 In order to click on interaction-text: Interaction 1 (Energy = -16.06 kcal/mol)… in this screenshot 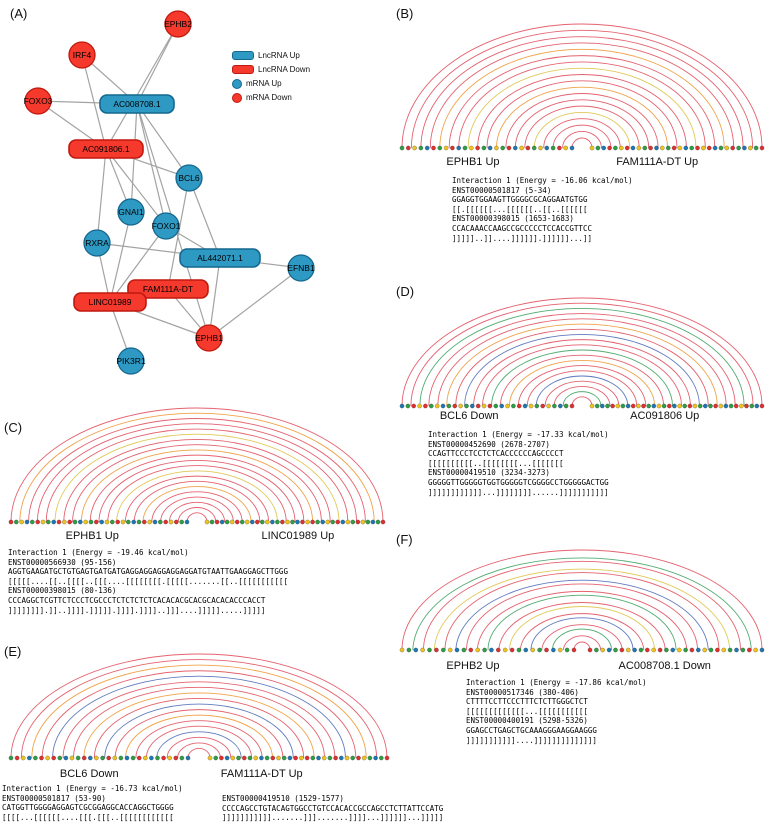, I will do `click(542, 209)`.